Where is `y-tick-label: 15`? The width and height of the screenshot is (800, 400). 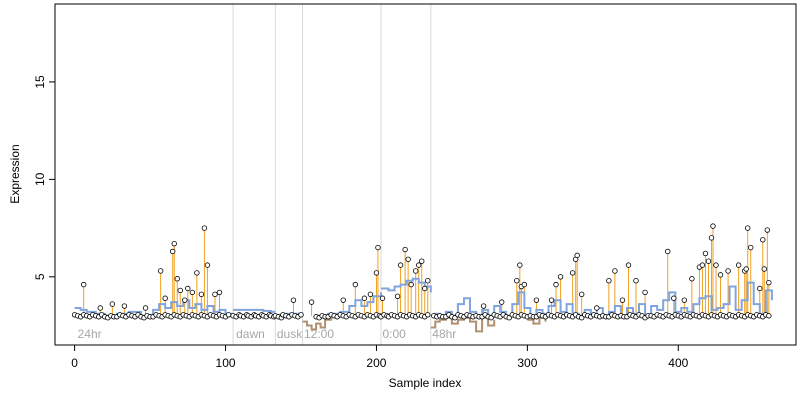
y-tick-label: 15 is located at coordinates (40, 82).